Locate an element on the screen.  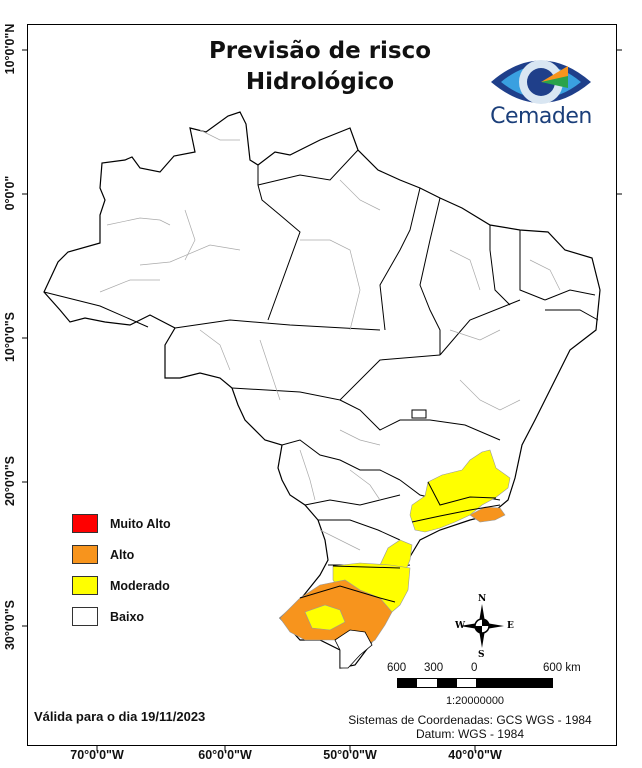
legend-swatch-baixo is located at coordinates (85, 616).